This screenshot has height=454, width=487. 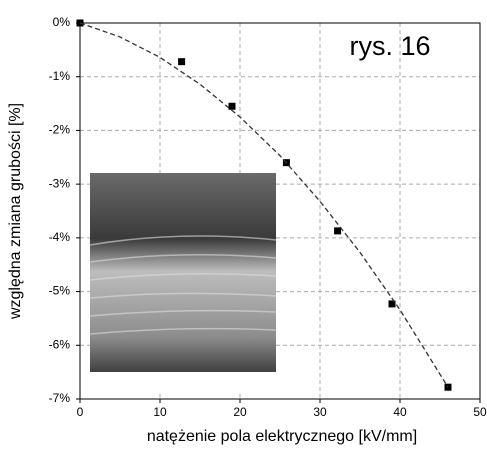 What do you see at coordinates (320, 412) in the screenshot?
I see `x-tick-label: 30` at bounding box center [320, 412].